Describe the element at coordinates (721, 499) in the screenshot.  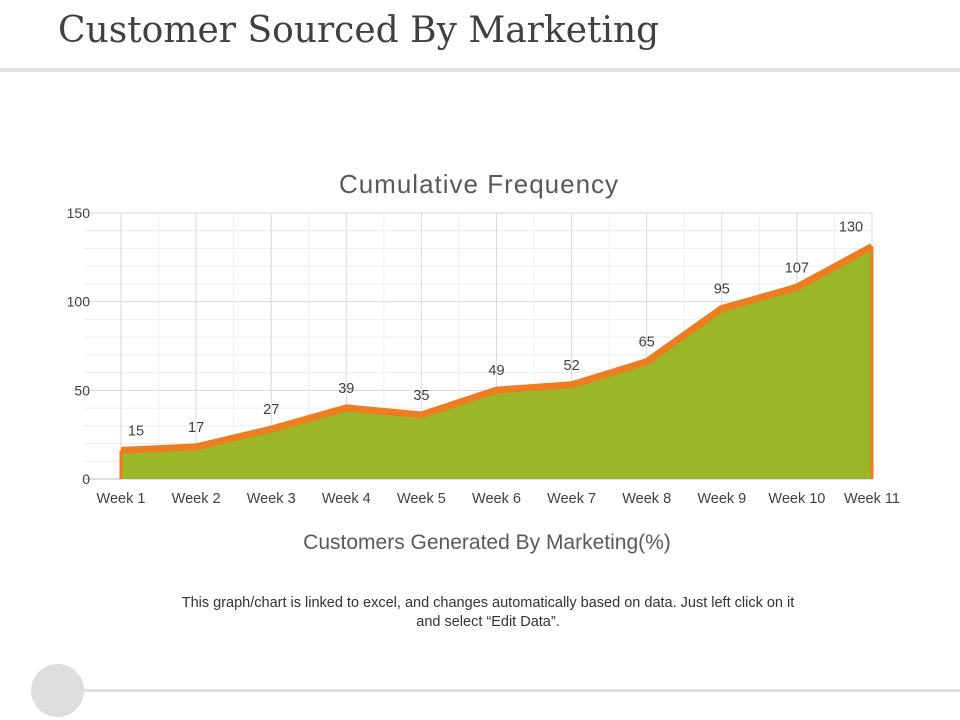
I see `x-tick-label: Week 9` at that location.